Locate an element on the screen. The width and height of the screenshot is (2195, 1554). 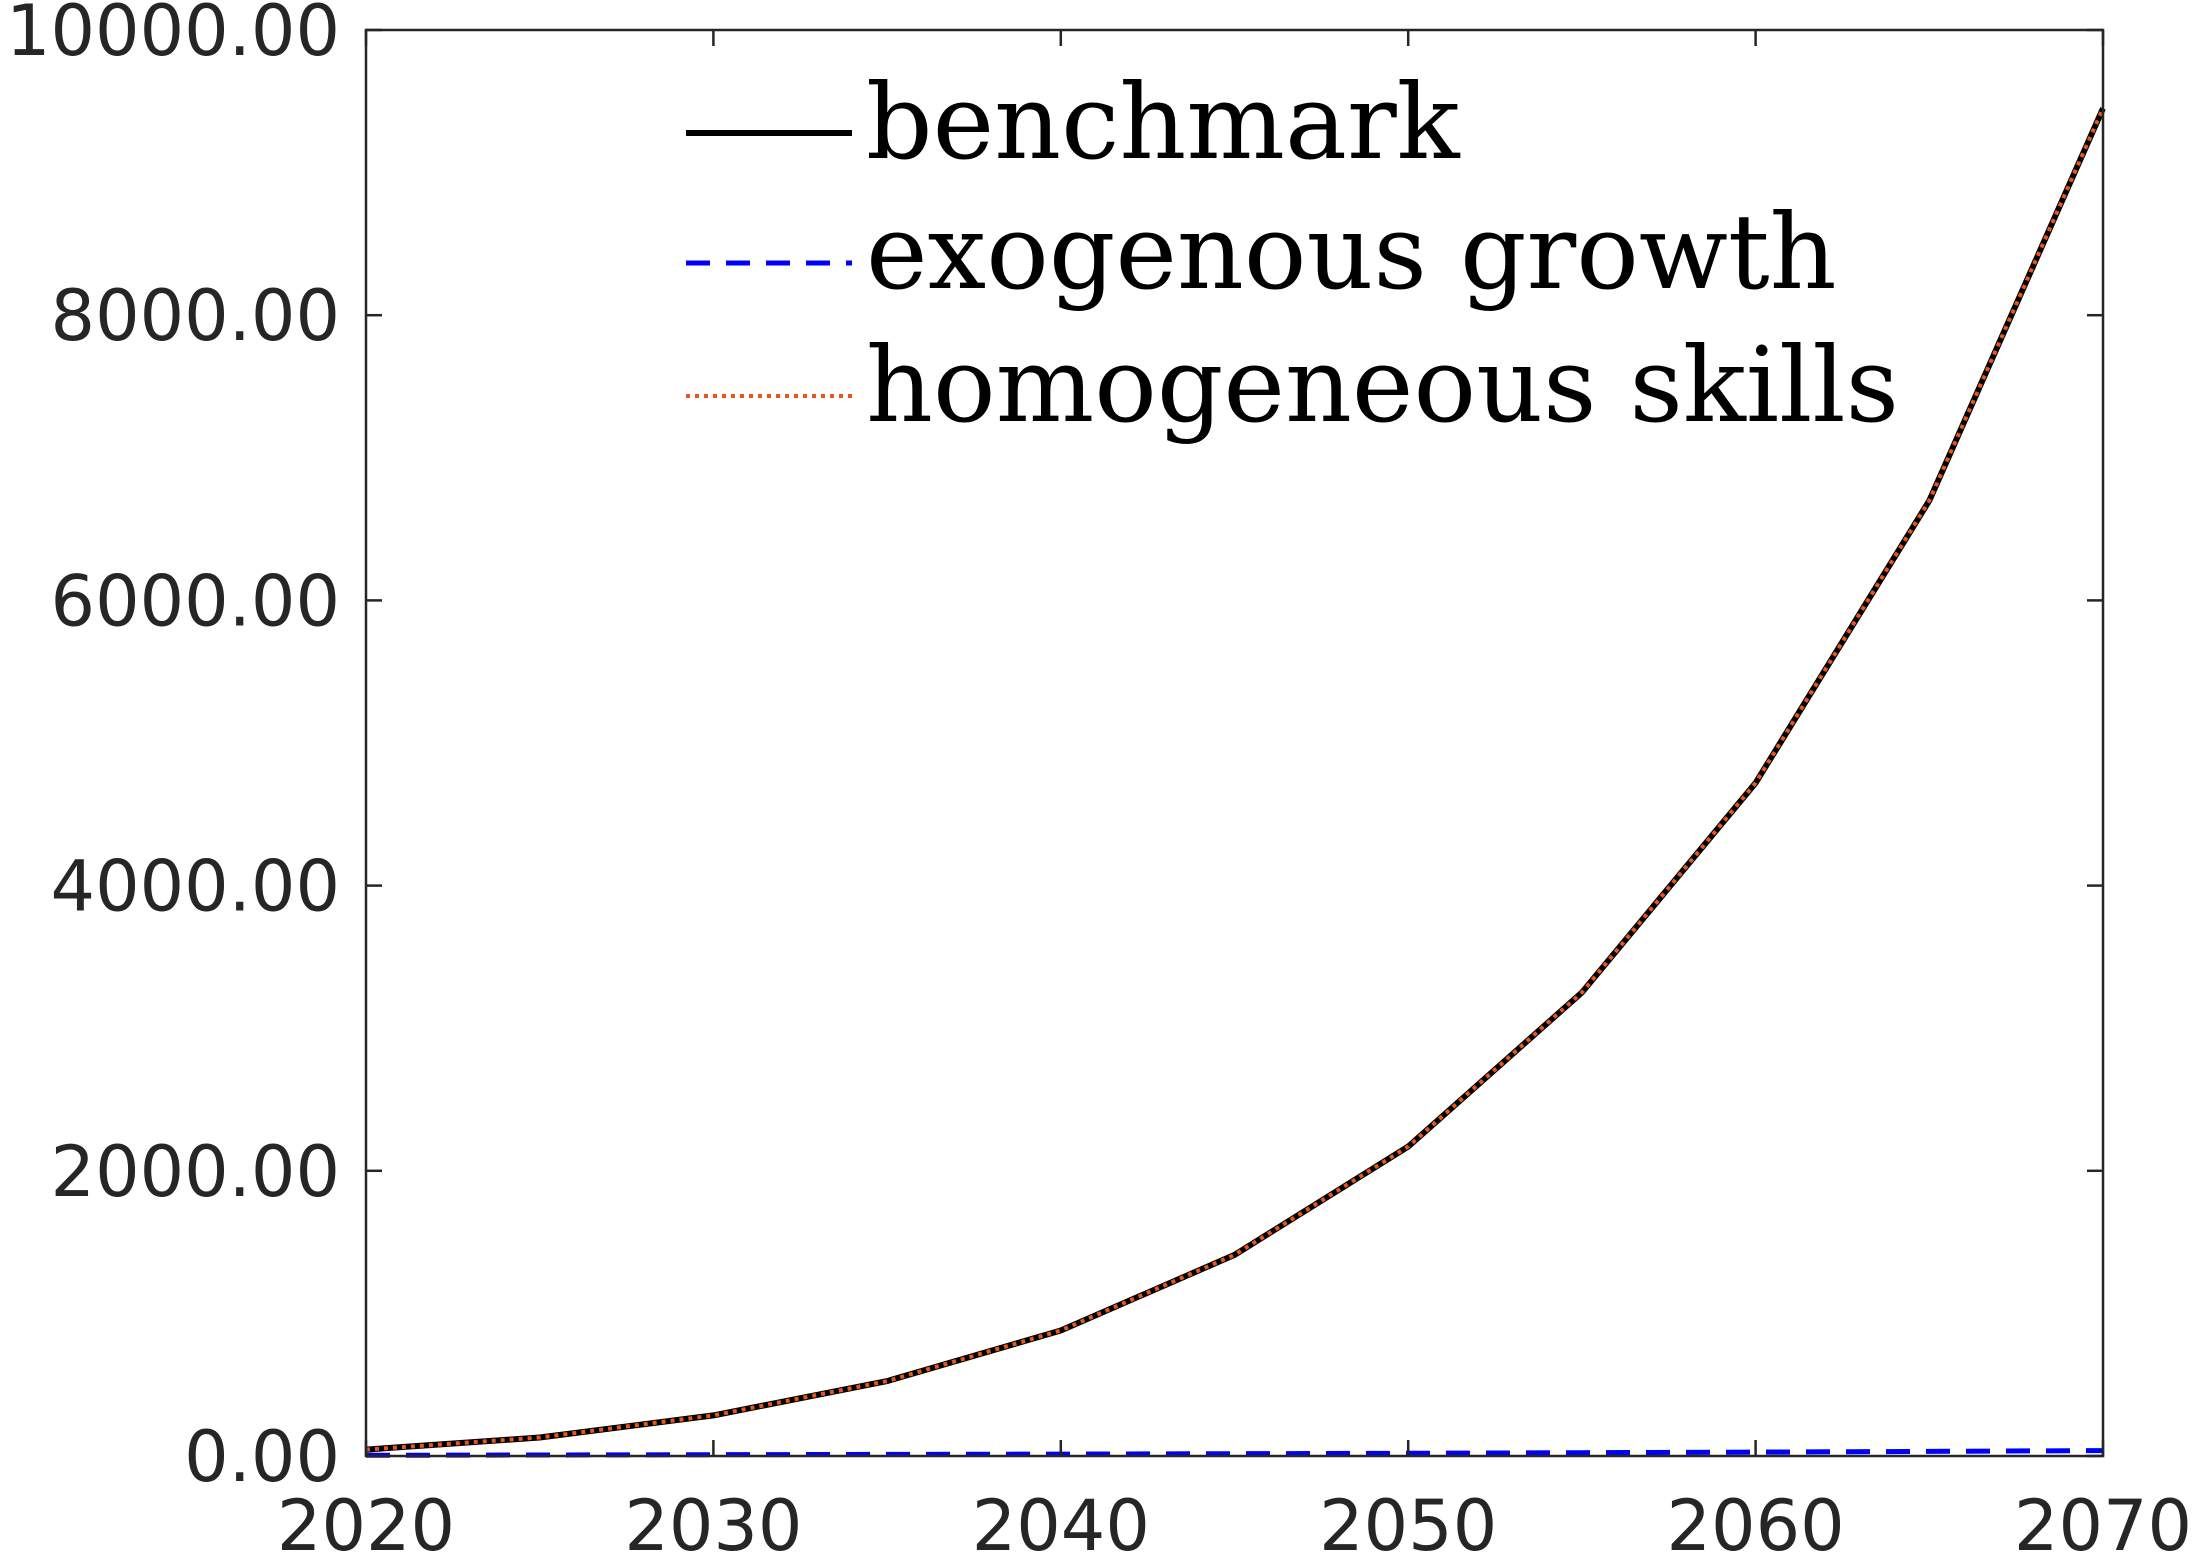
y-tick-label: 6000.00 is located at coordinates (195, 601).